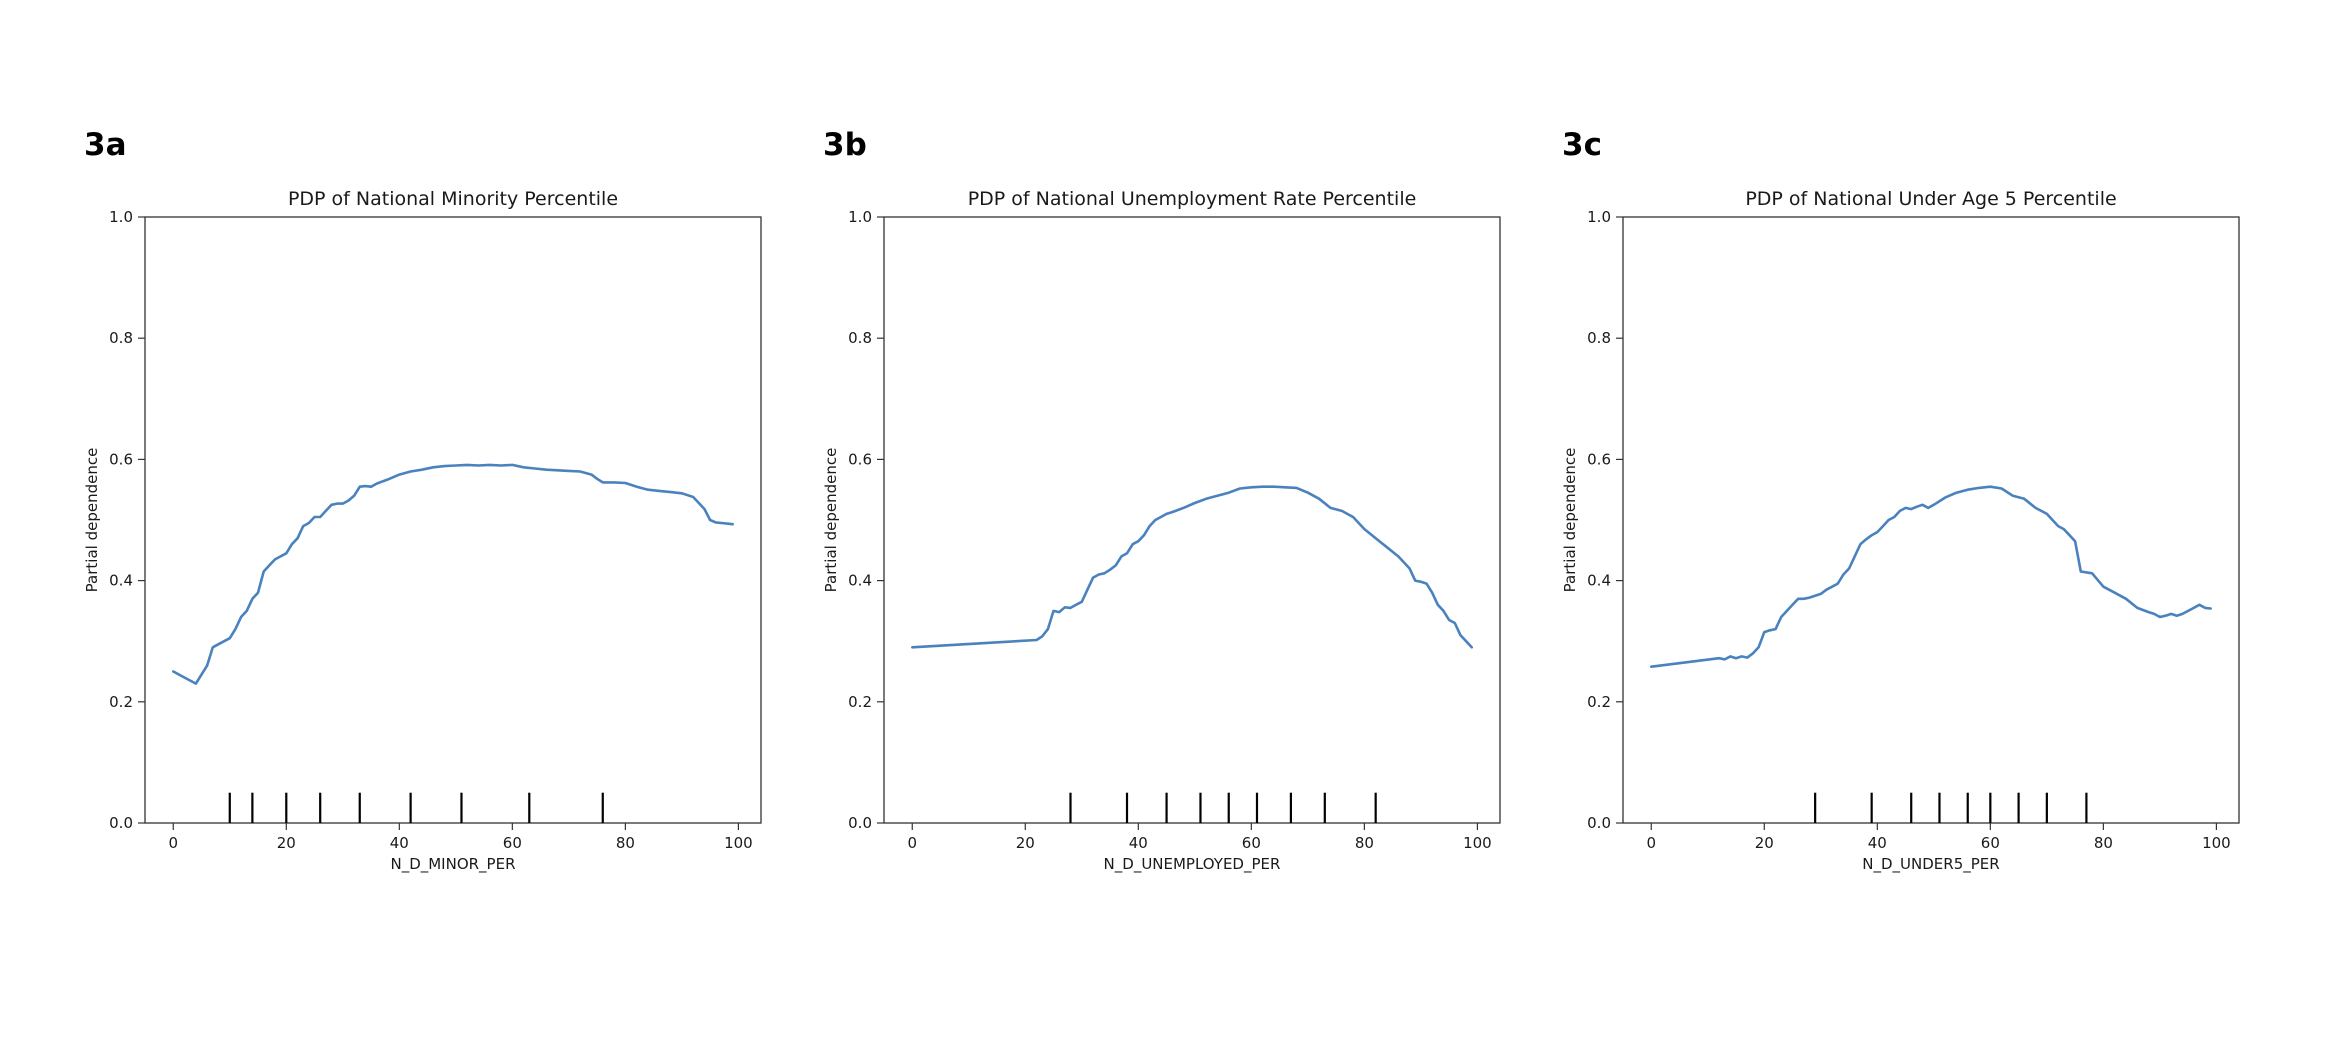 This screenshot has width=2328, height=1048. I want to click on plot-title: PDP of National Under Age 5 Percentile, so click(1930, 199).